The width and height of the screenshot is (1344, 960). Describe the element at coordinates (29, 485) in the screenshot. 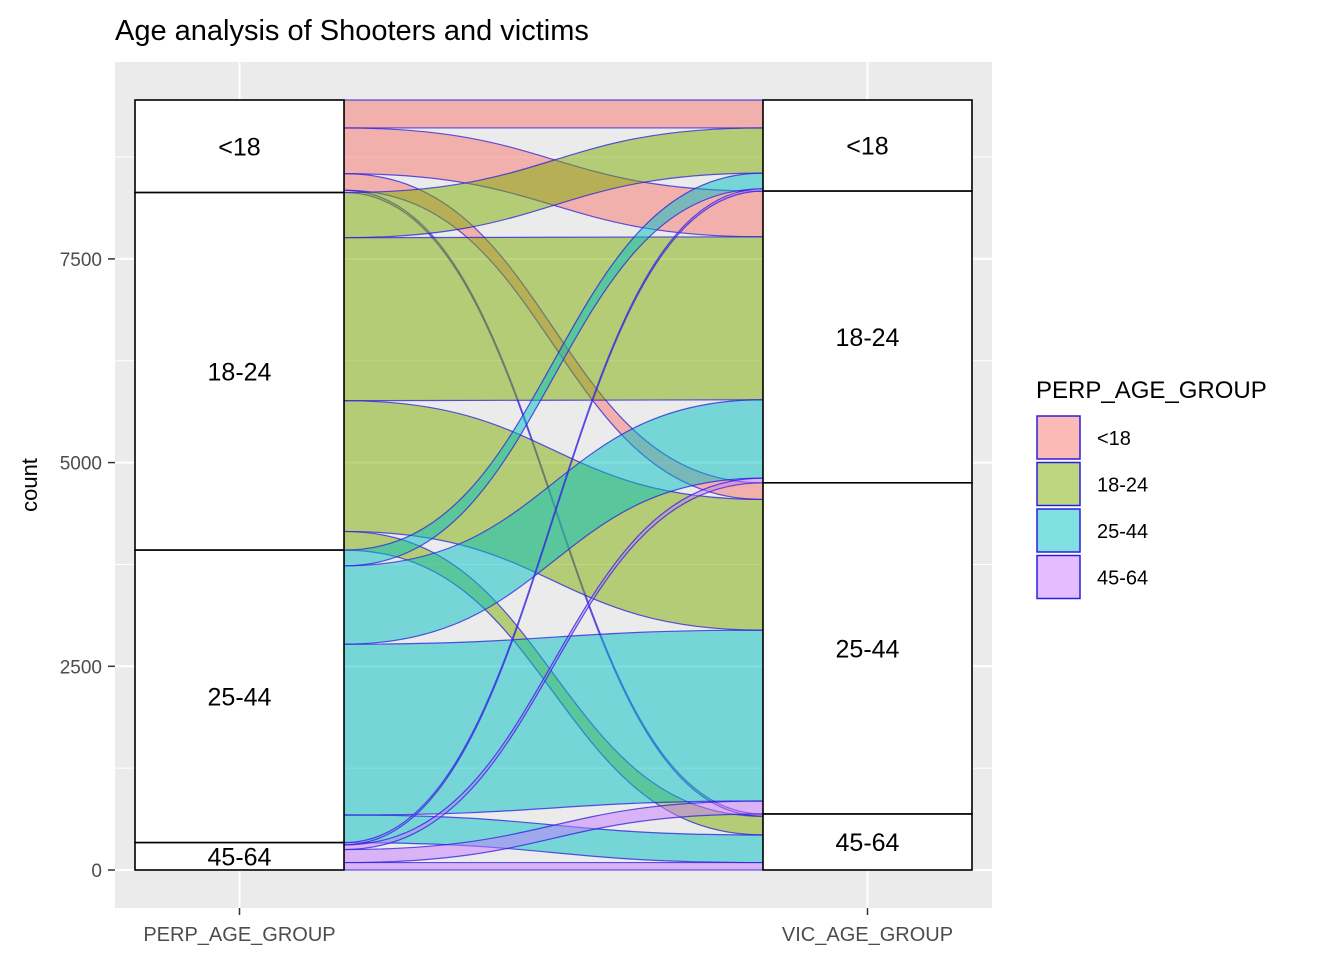

I see `y-axis-label: count` at that location.